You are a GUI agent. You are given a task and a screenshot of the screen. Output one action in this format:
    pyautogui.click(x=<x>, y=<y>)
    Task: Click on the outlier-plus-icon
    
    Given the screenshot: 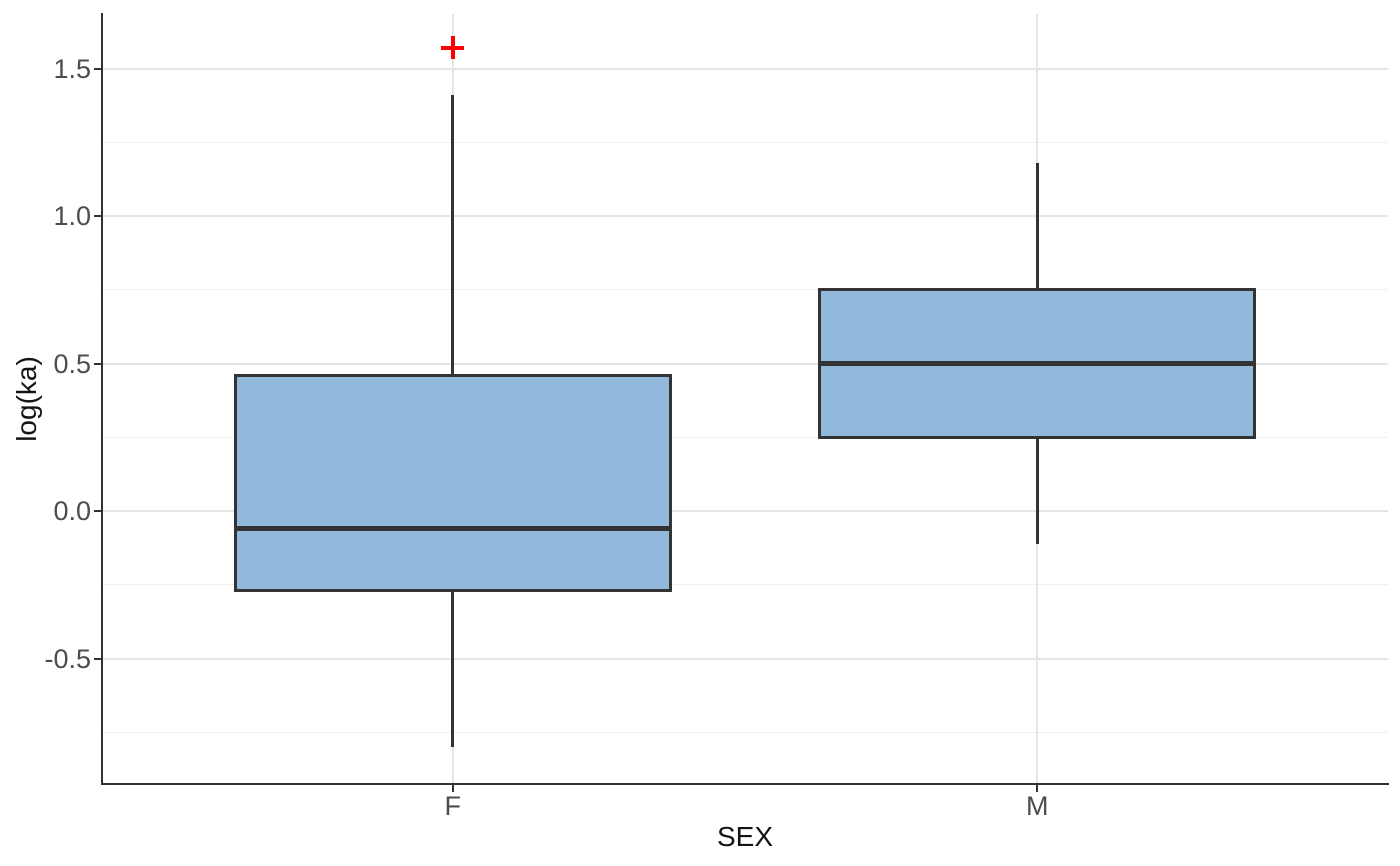 What is the action you would take?
    pyautogui.click(x=452, y=48)
    